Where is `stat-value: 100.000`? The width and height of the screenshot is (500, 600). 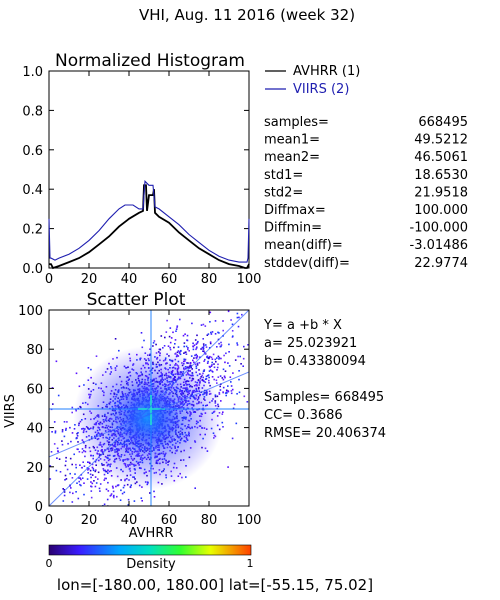 stat-value: 100.000 is located at coordinates (441, 210).